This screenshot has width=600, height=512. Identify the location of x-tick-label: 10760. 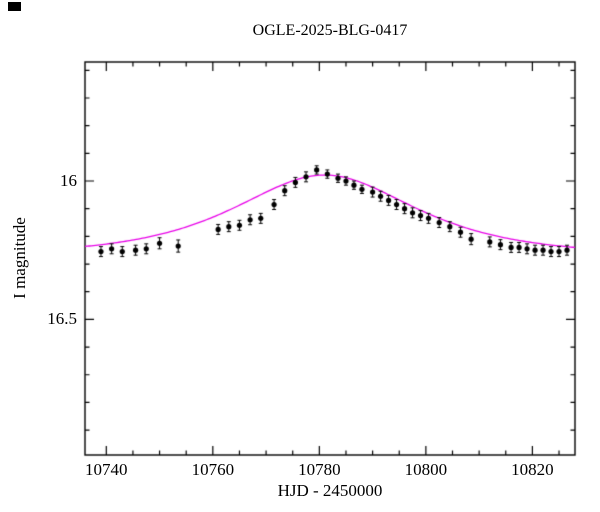
(213, 469).